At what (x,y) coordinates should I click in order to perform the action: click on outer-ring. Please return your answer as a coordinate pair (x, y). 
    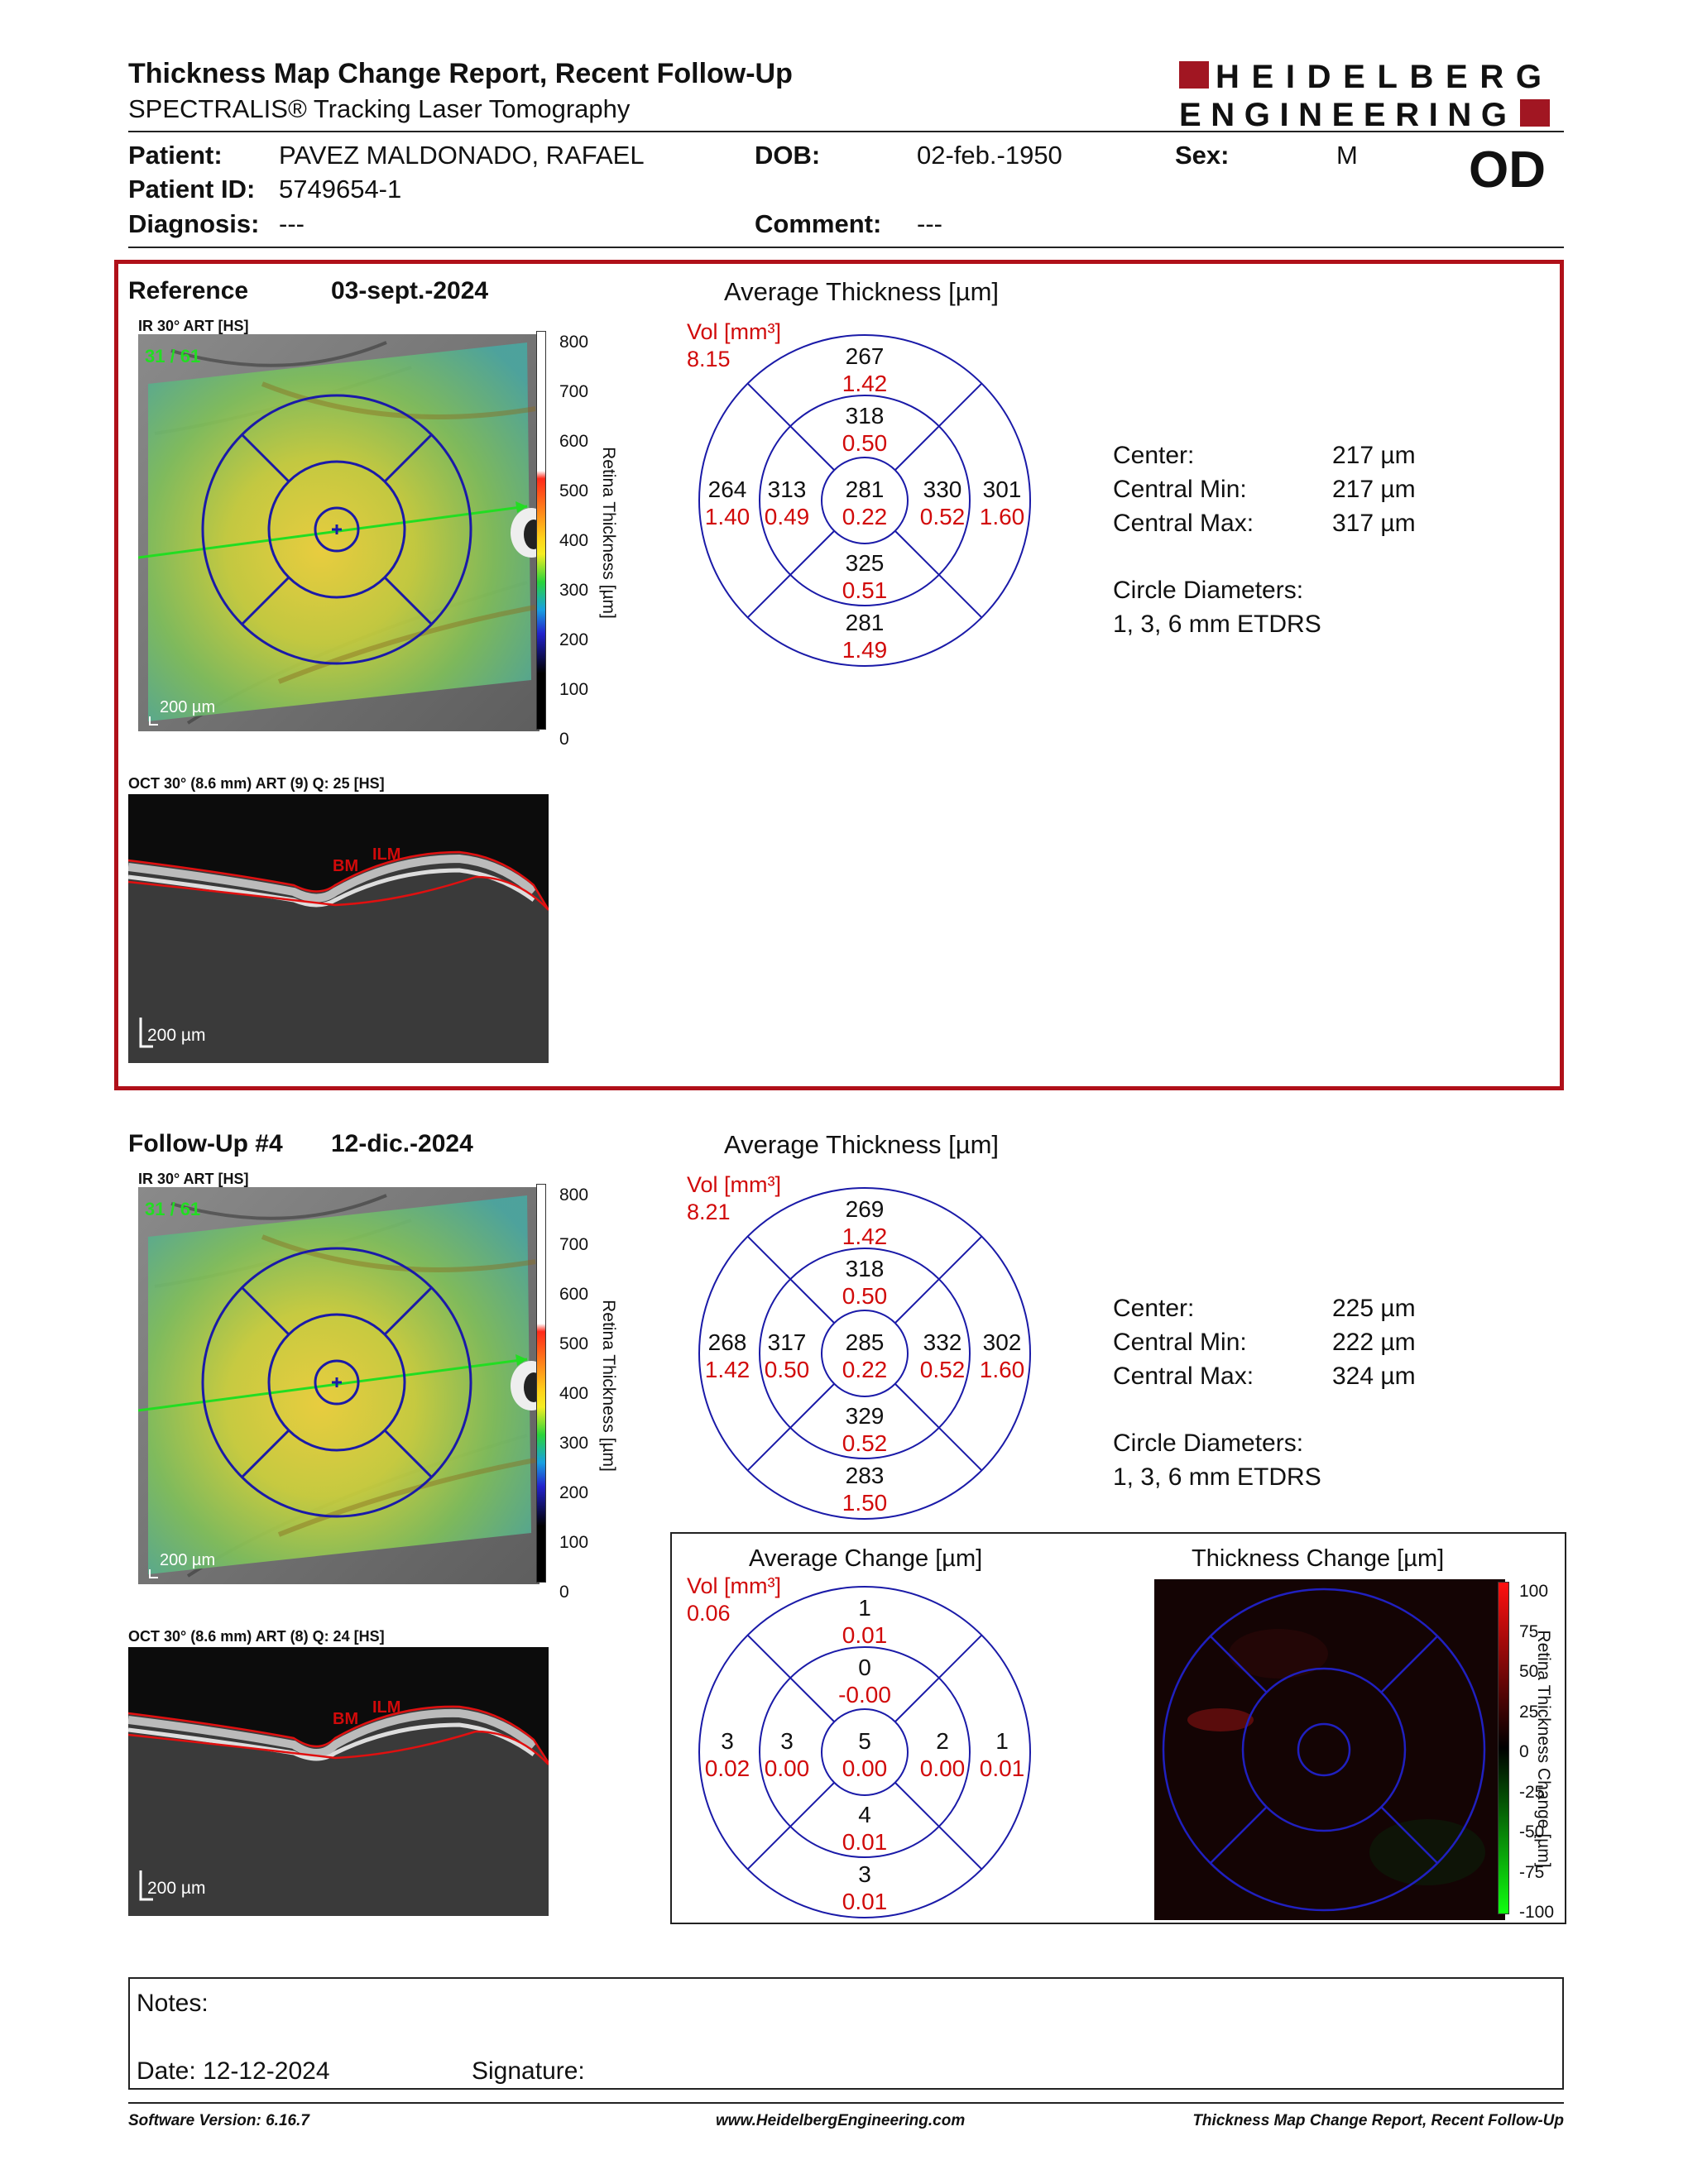
    Looking at the image, I should click on (864, 500).